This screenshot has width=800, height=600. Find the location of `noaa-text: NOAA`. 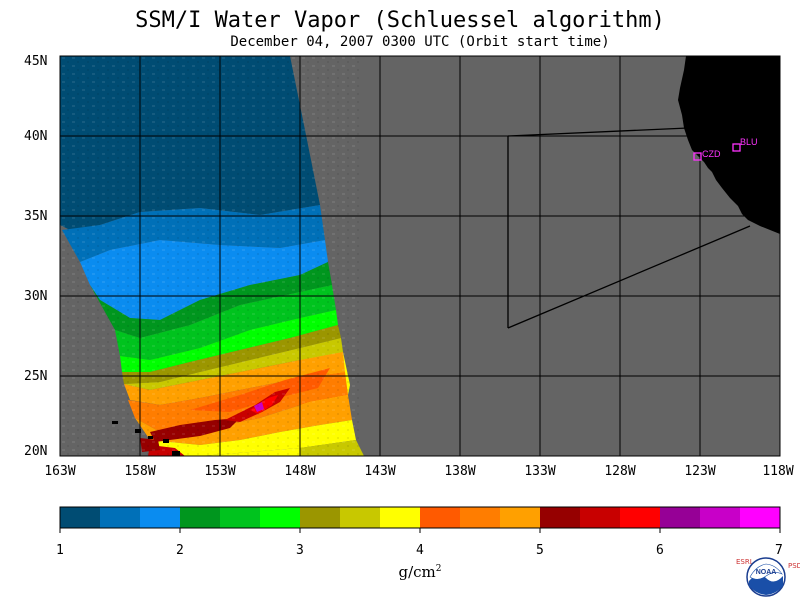

noaa-text: NOAA is located at coordinates (766, 572).